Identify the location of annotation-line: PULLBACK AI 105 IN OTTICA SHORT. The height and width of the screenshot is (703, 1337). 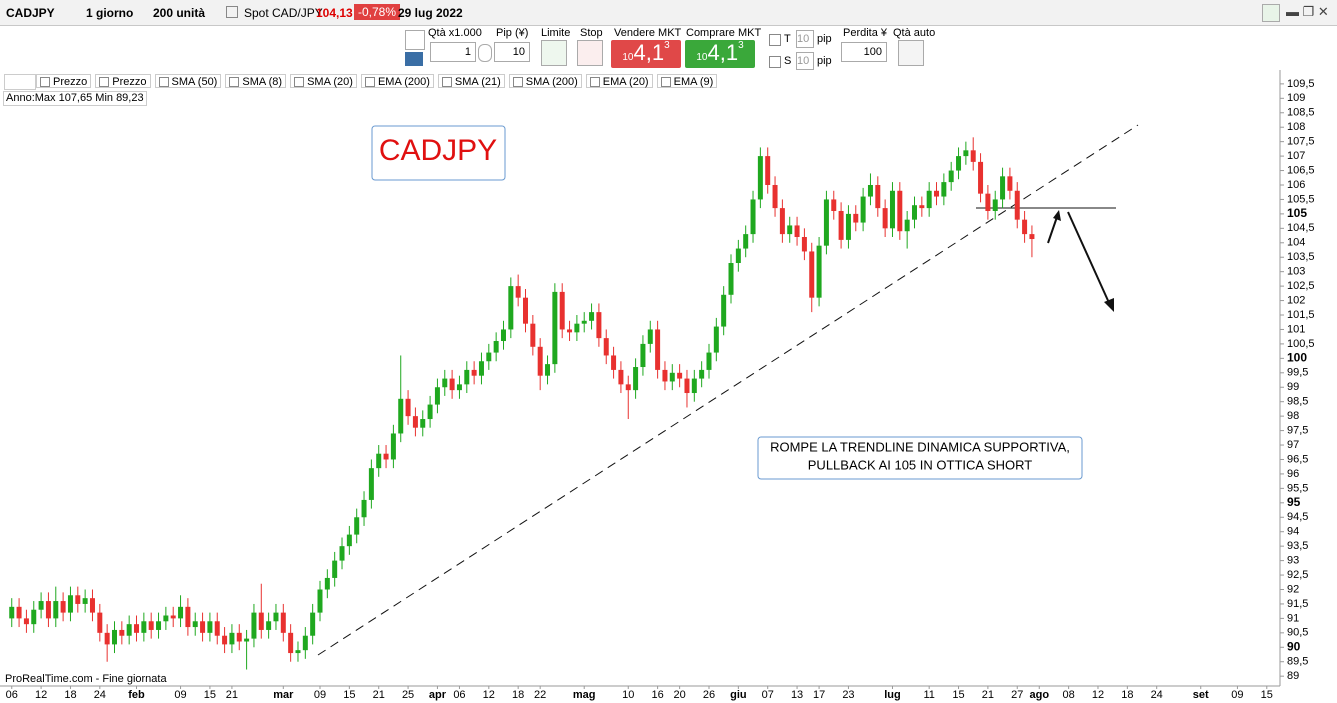
(920, 464).